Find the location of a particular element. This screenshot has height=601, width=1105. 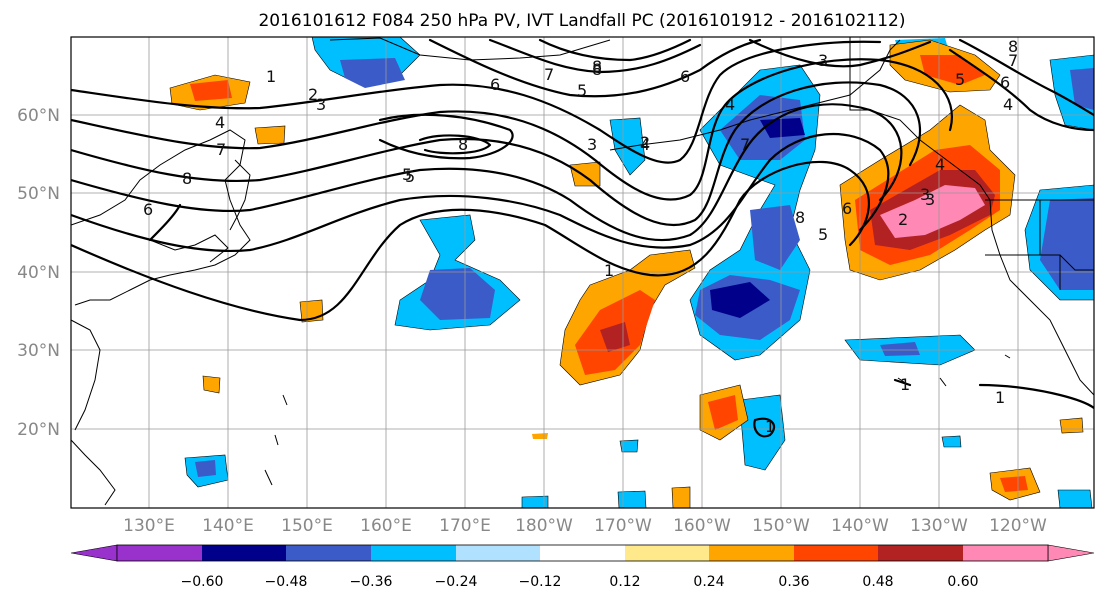

colorbar-tick-label: −0.12 is located at coordinates (540, 582).